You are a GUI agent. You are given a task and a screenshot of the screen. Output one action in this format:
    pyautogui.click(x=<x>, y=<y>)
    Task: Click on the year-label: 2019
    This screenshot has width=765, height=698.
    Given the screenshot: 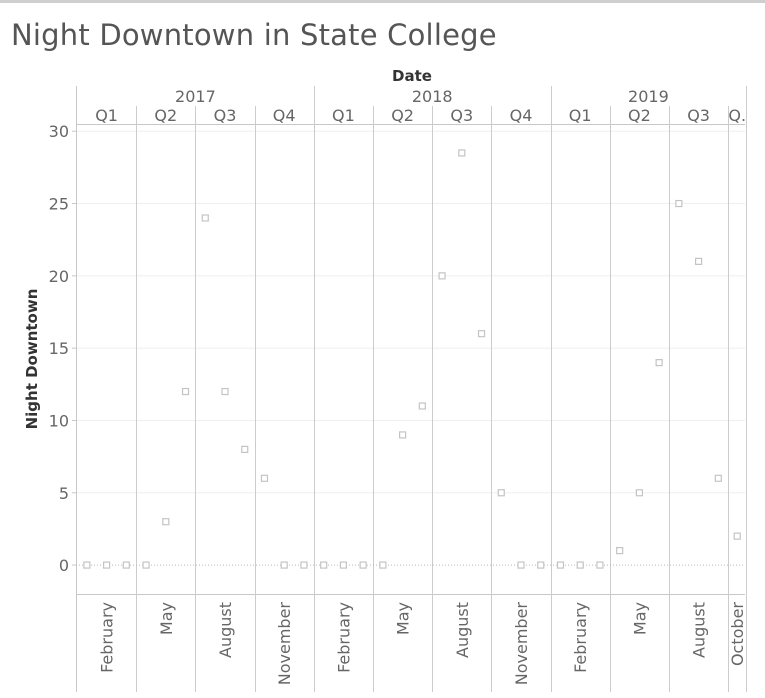 What is the action you would take?
    pyautogui.click(x=648, y=96)
    